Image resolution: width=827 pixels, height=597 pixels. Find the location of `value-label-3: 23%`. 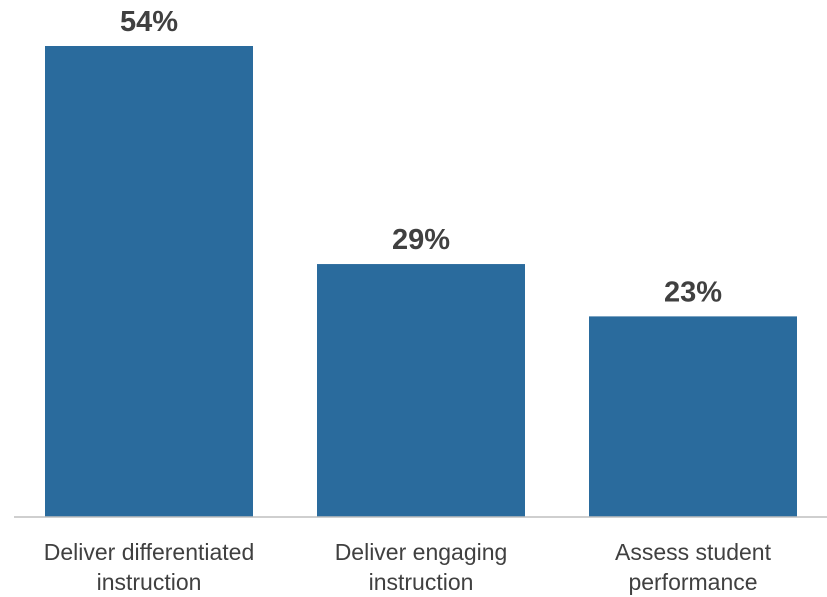

value-label-3: 23% is located at coordinates (693, 292).